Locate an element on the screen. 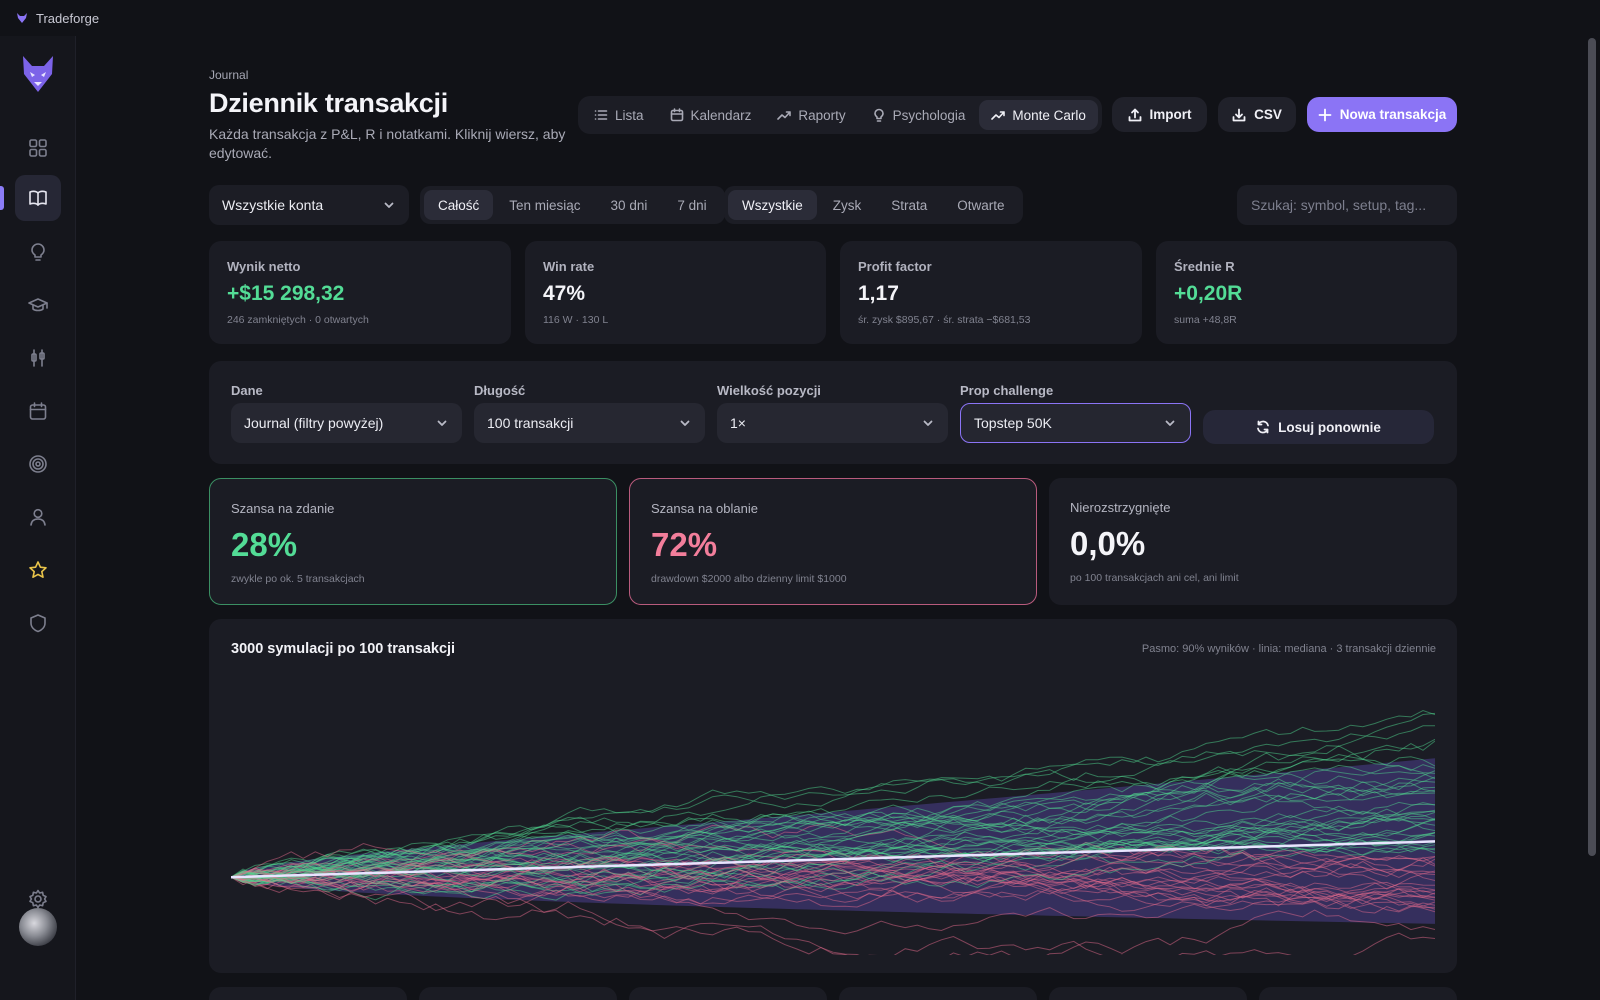  position-size-select: 1× is located at coordinates (832, 423).